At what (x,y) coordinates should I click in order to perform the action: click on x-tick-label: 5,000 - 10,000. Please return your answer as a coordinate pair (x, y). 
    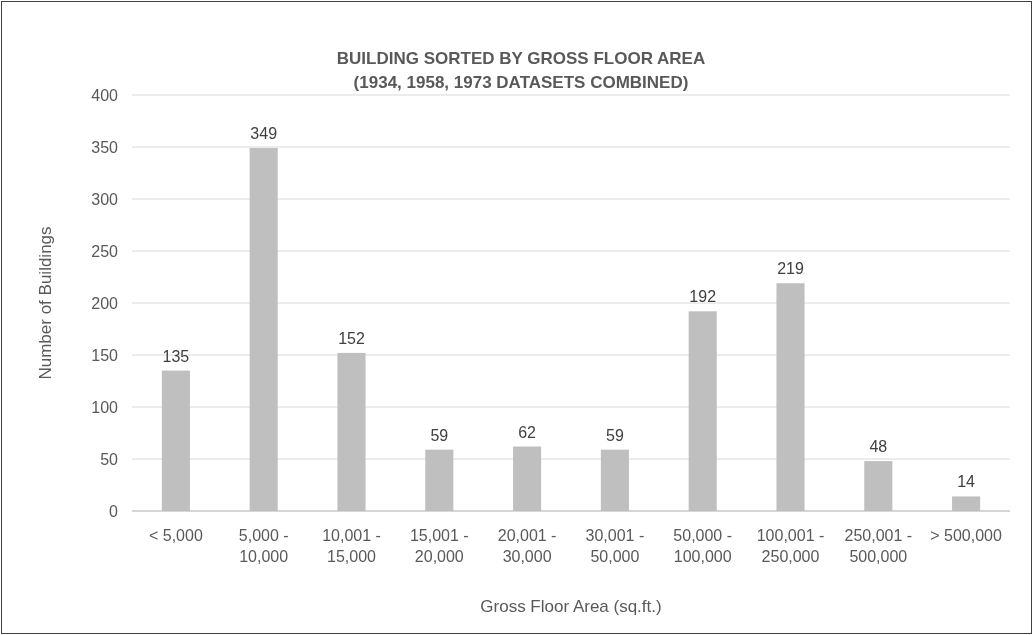
    Looking at the image, I should click on (263, 546).